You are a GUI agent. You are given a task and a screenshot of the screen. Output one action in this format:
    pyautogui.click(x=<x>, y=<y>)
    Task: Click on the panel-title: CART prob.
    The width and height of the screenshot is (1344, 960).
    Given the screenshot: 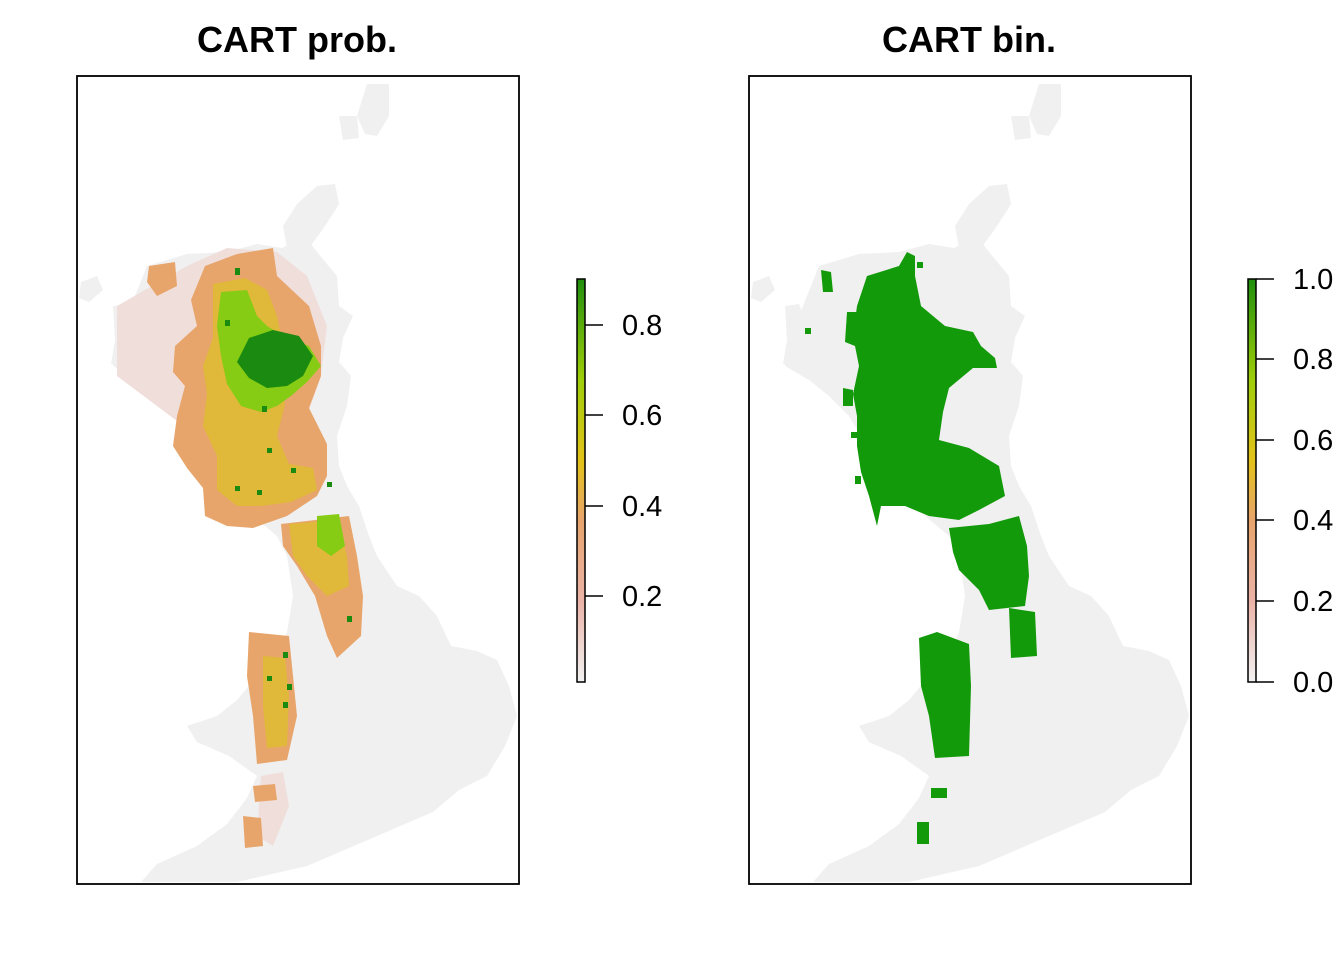 What is the action you would take?
    pyautogui.click(x=297, y=39)
    